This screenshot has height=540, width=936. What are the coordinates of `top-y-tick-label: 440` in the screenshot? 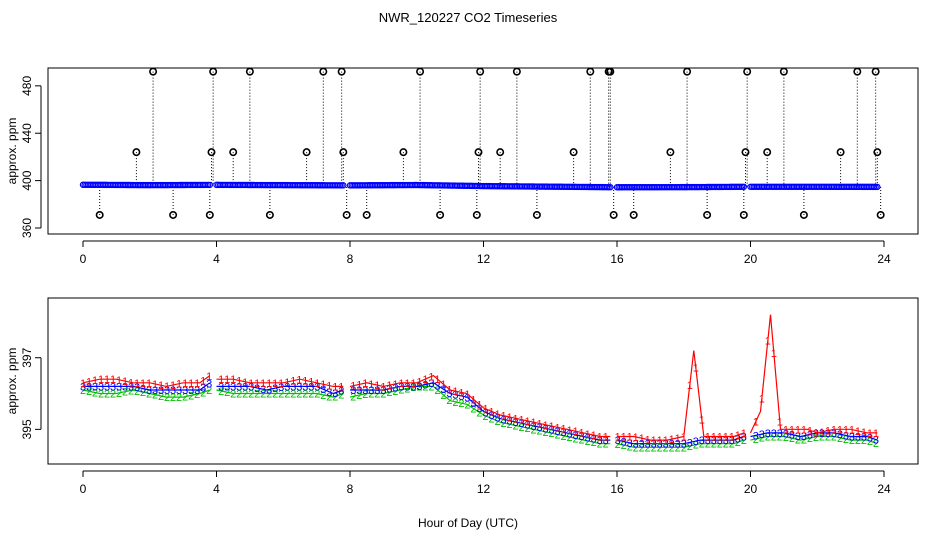 It's located at (27, 133).